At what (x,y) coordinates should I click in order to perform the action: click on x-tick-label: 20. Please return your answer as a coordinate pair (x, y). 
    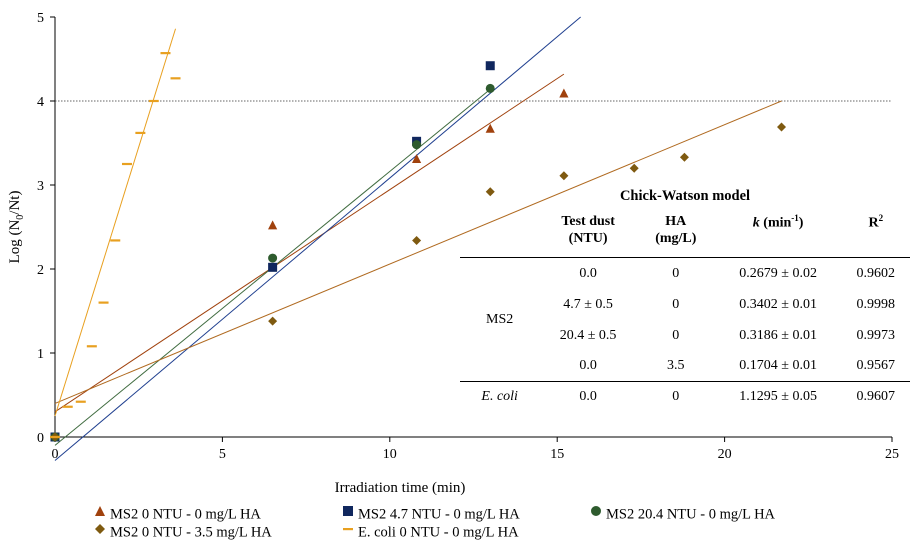
    Looking at the image, I should click on (725, 454).